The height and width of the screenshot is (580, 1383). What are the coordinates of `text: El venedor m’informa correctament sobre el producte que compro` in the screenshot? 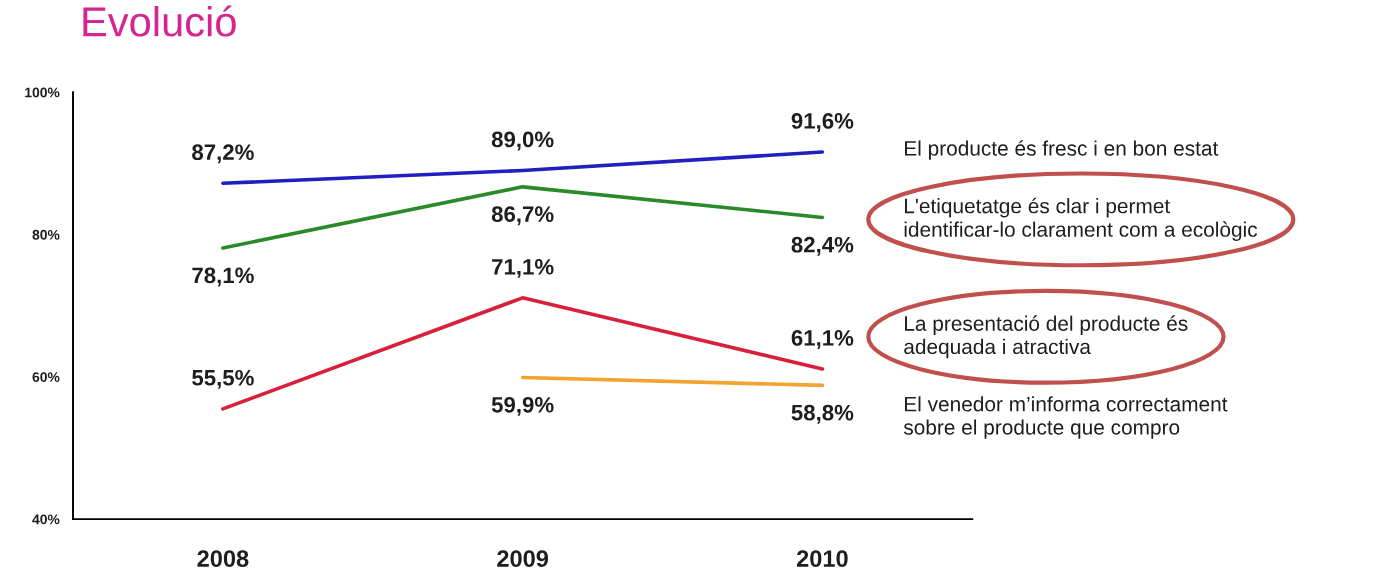 It's located at (1065, 417).